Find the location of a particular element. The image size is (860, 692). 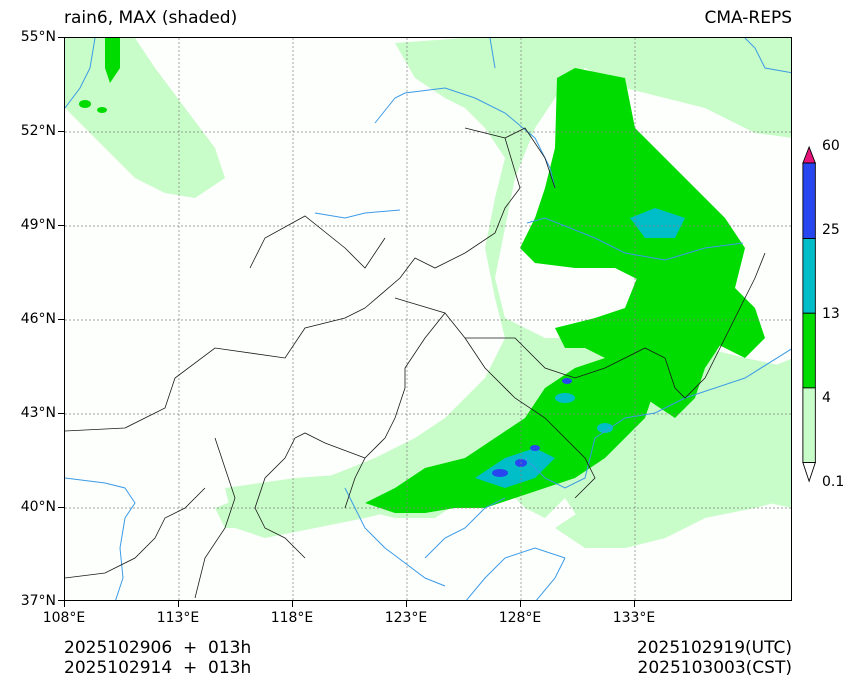

lat-label-52: 52°N is located at coordinates (38, 131).